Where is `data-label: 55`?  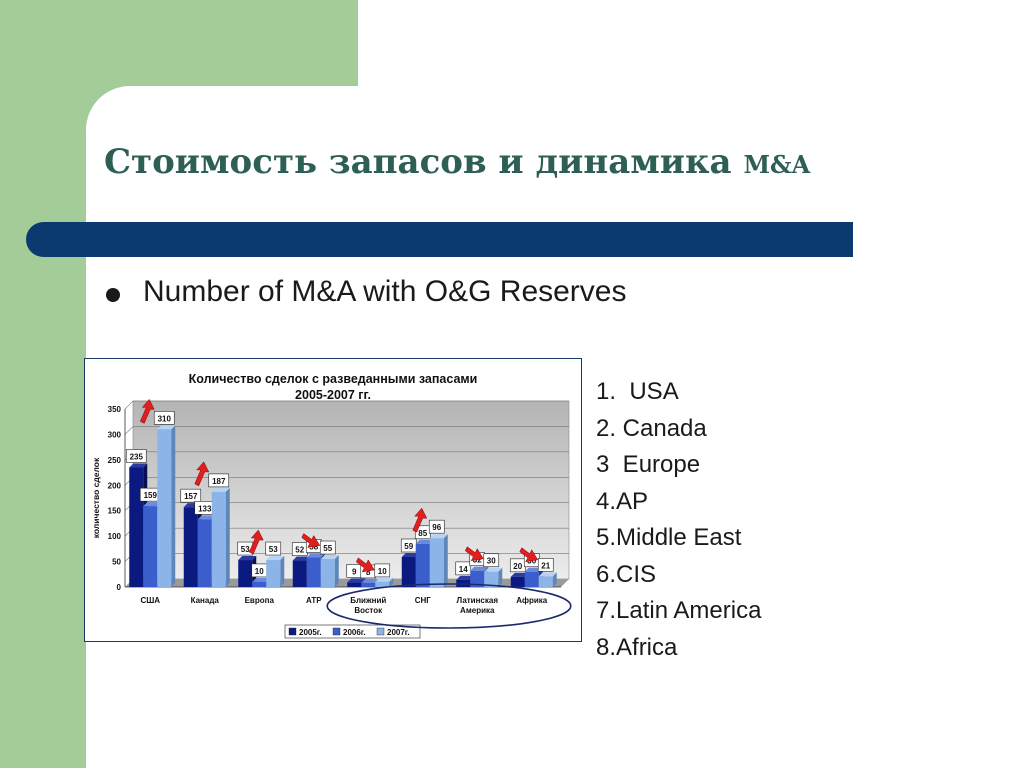 data-label: 55 is located at coordinates (327, 548).